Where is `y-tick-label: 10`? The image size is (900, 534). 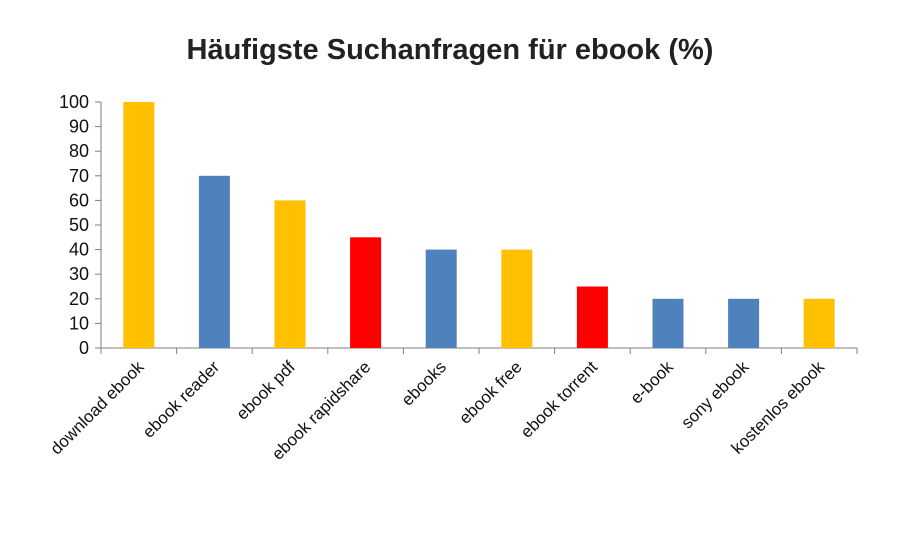 y-tick-label: 10 is located at coordinates (79, 323).